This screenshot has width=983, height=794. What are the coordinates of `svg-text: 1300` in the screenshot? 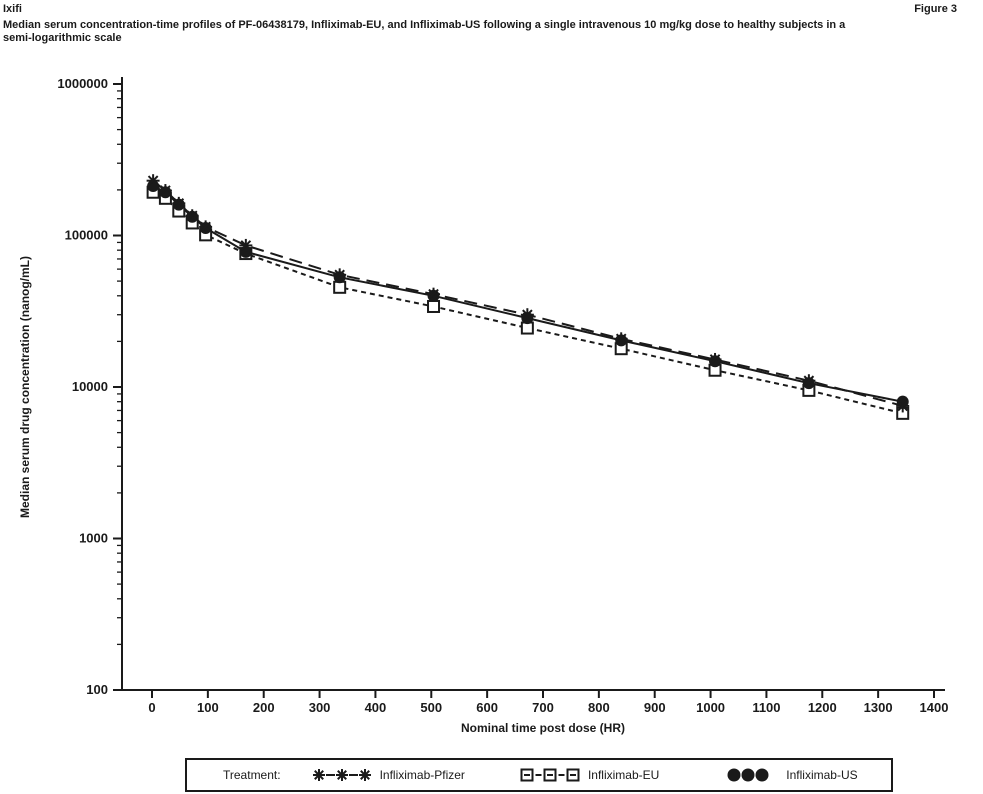 It's located at (878, 707).